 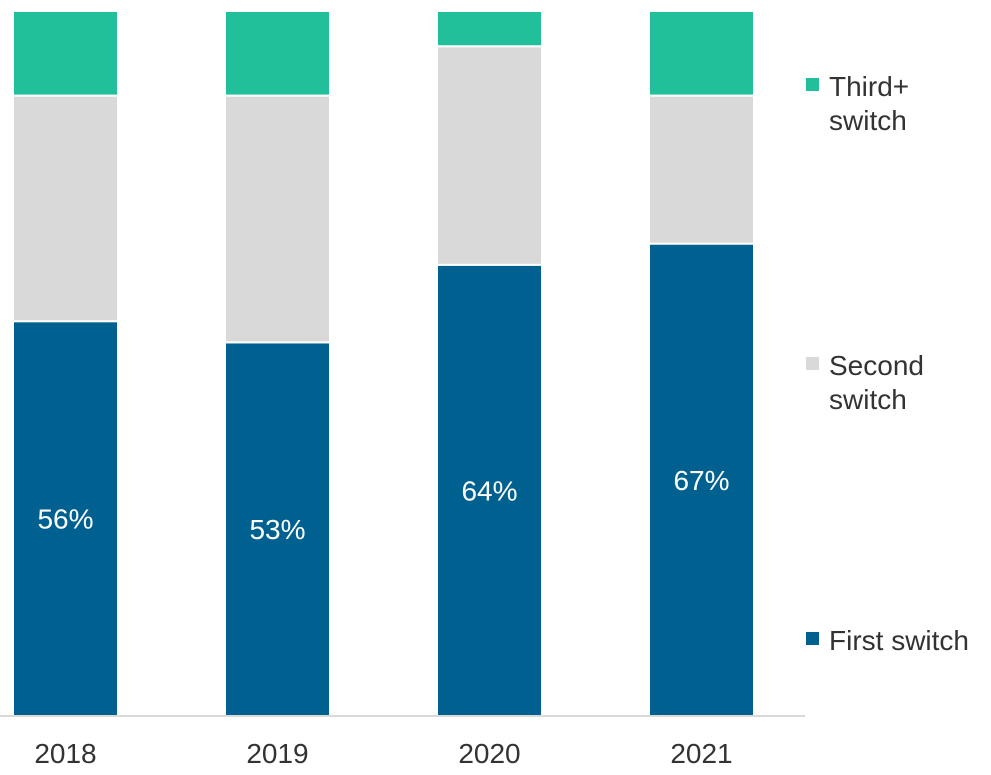 What do you see at coordinates (489, 753) in the screenshot?
I see `x-tick-label-2020: 2020` at bounding box center [489, 753].